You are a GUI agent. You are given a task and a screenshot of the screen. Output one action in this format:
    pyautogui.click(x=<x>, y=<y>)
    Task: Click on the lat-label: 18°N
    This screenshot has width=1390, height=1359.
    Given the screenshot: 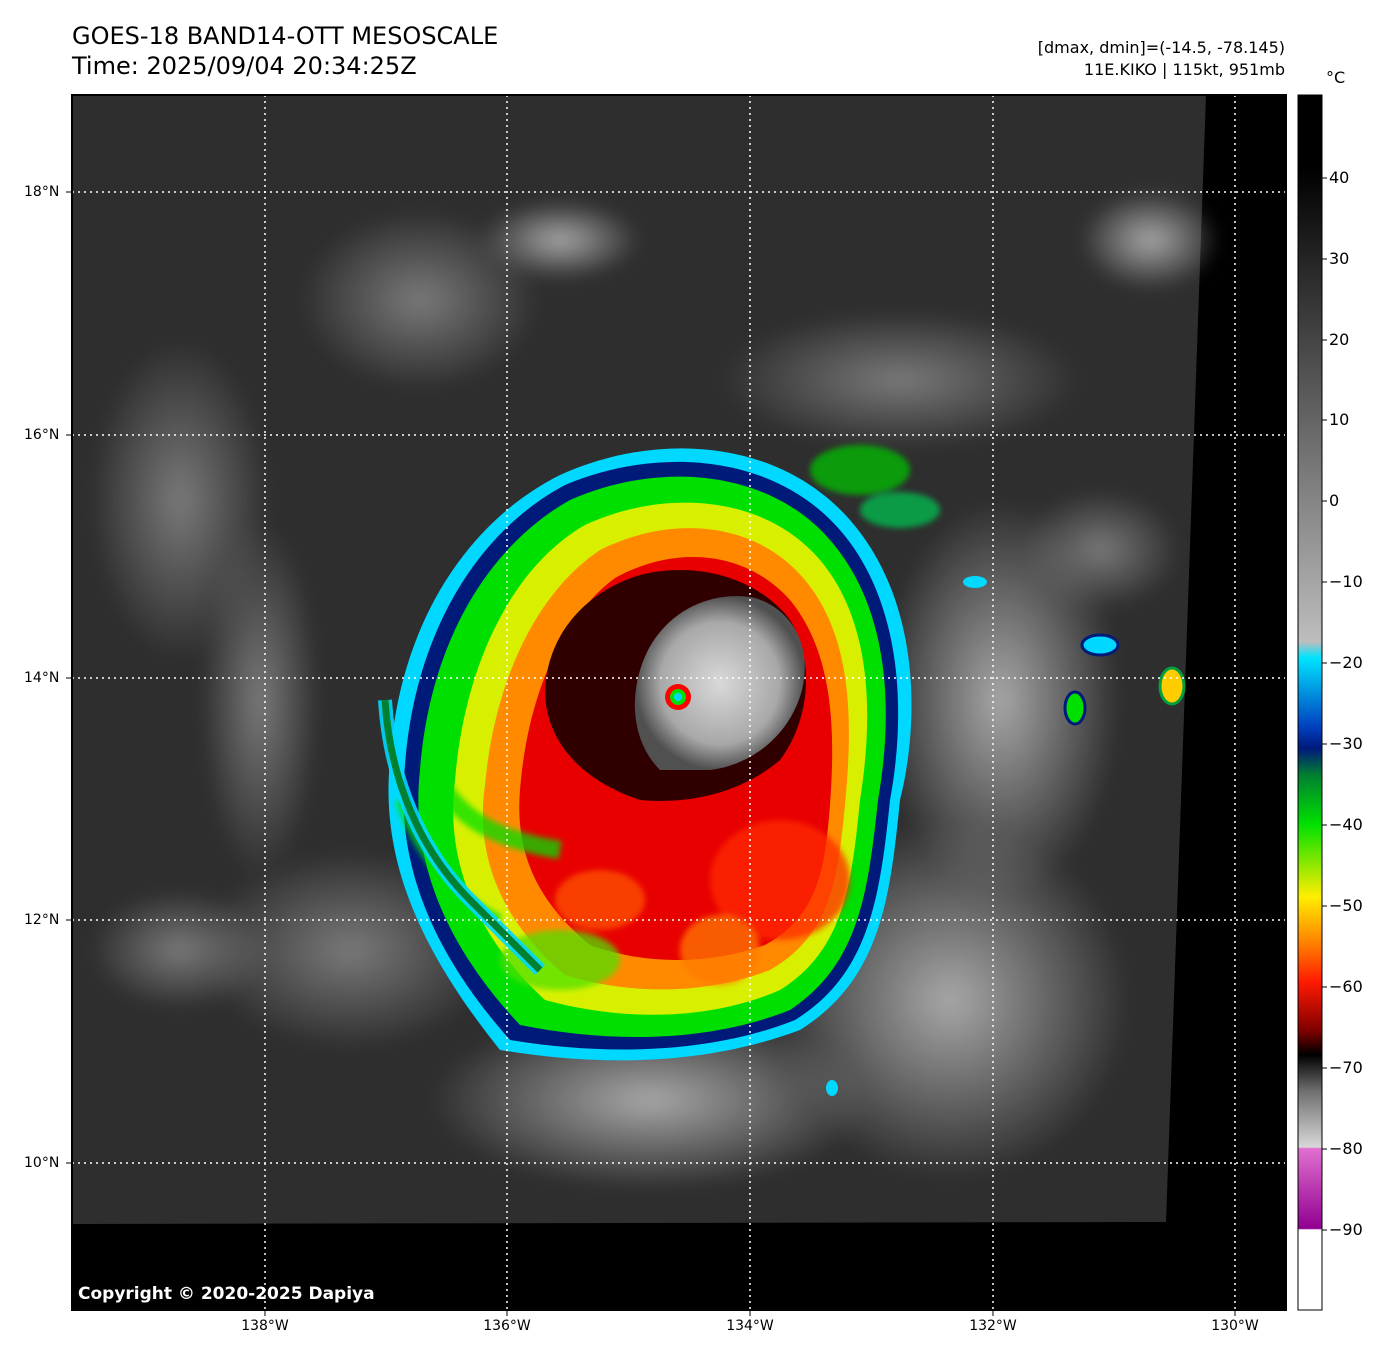 What is the action you would take?
    pyautogui.click(x=42, y=192)
    